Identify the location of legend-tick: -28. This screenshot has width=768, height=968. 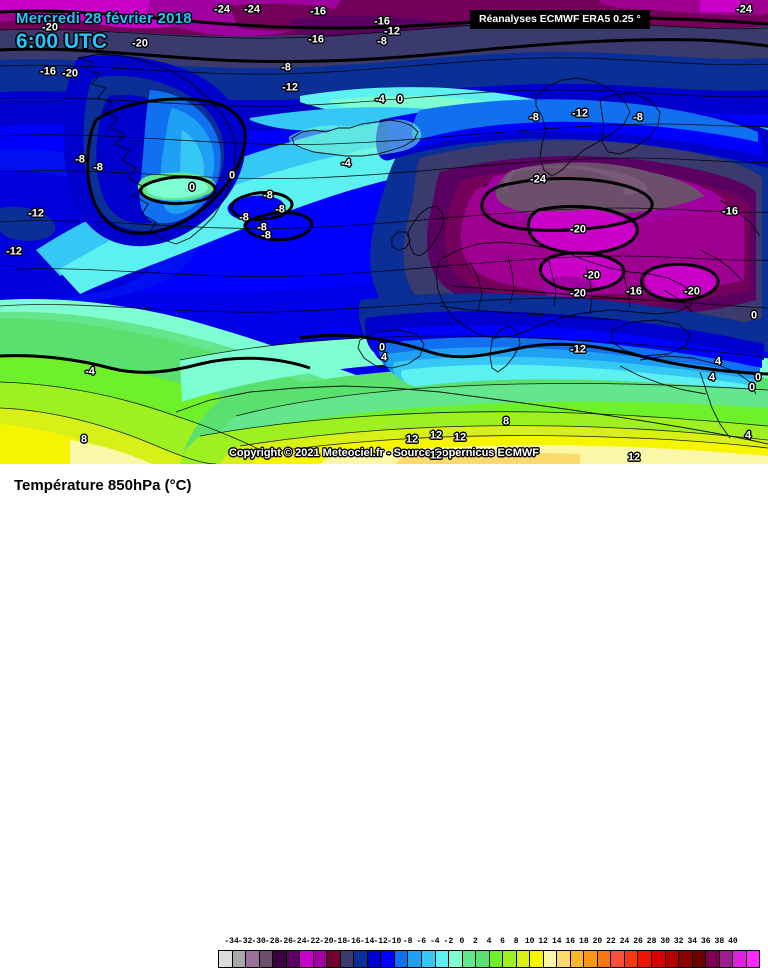
(272, 941).